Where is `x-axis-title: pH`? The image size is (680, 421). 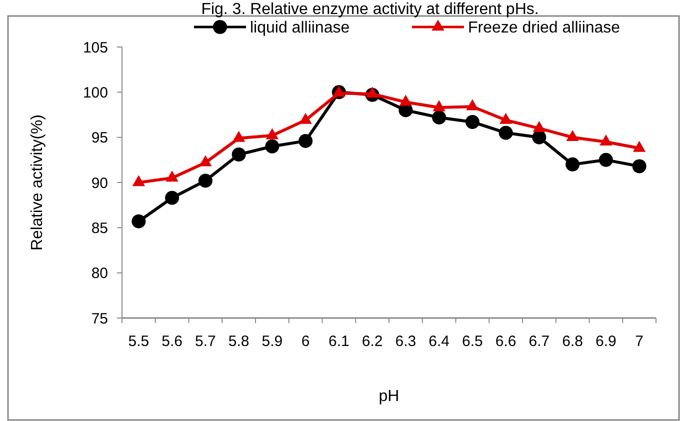 x-axis-title: pH is located at coordinates (389, 396).